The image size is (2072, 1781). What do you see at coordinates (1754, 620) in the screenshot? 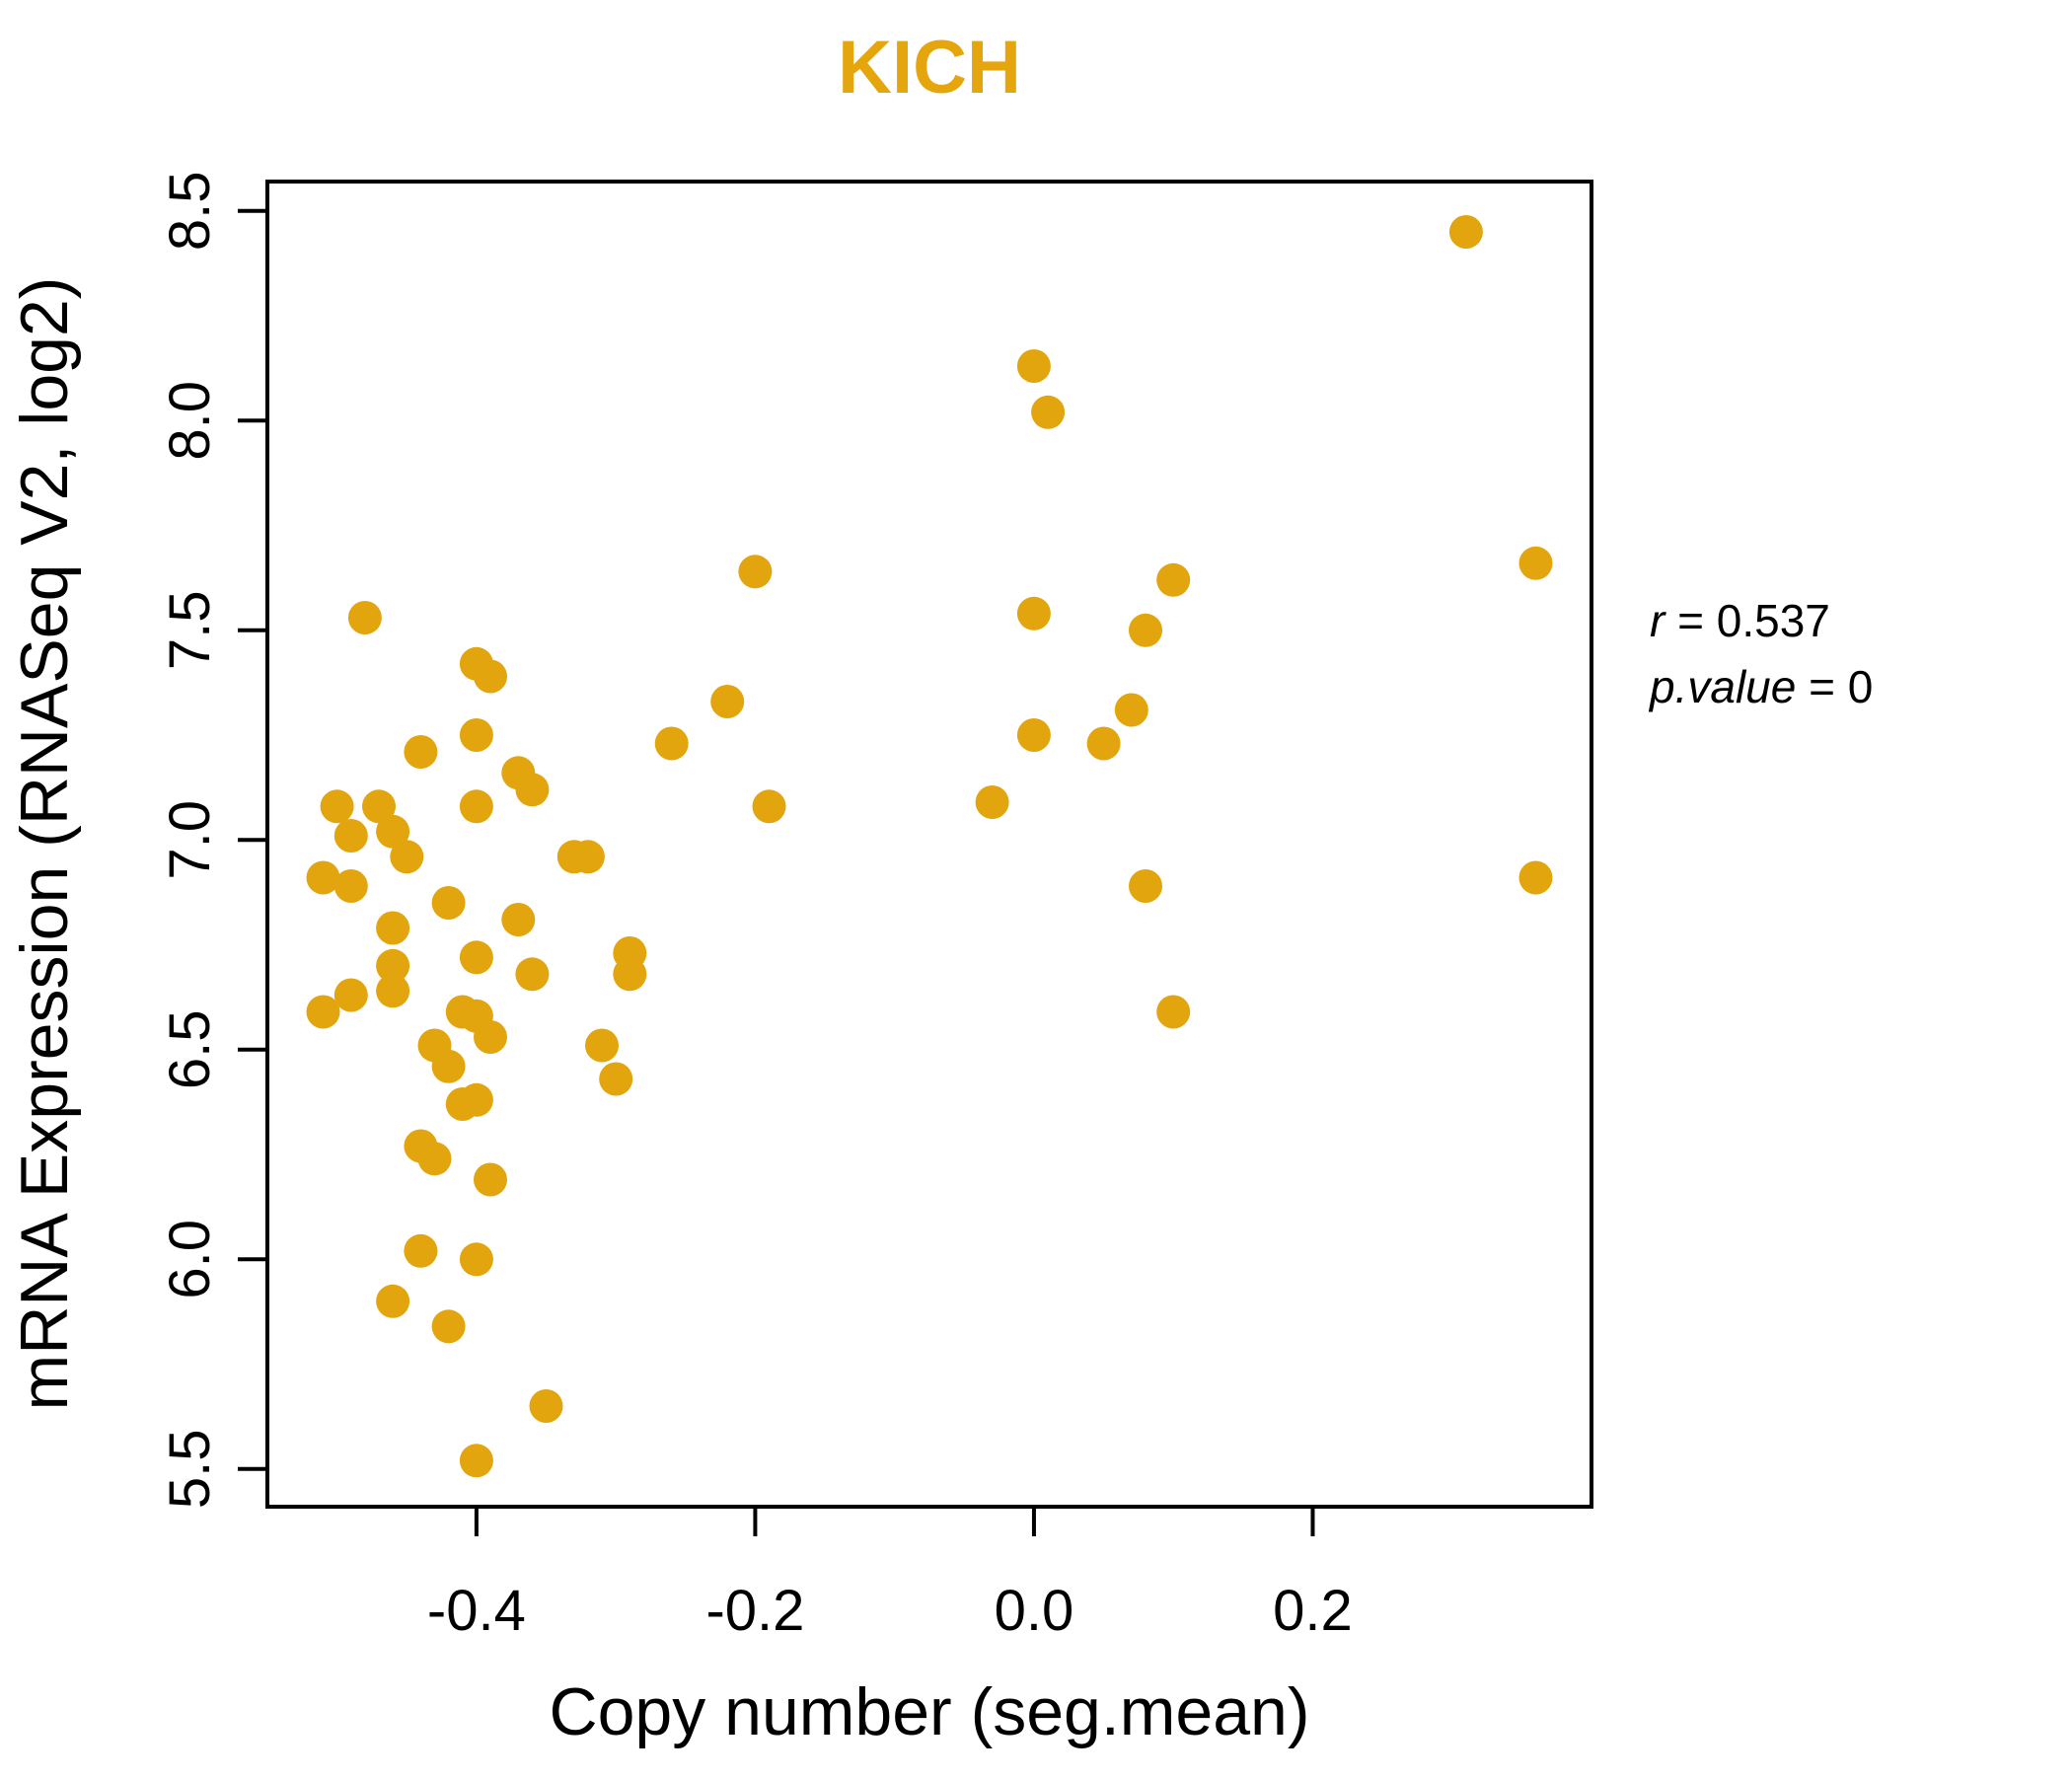
I see `r-value: = 0.537` at bounding box center [1754, 620].